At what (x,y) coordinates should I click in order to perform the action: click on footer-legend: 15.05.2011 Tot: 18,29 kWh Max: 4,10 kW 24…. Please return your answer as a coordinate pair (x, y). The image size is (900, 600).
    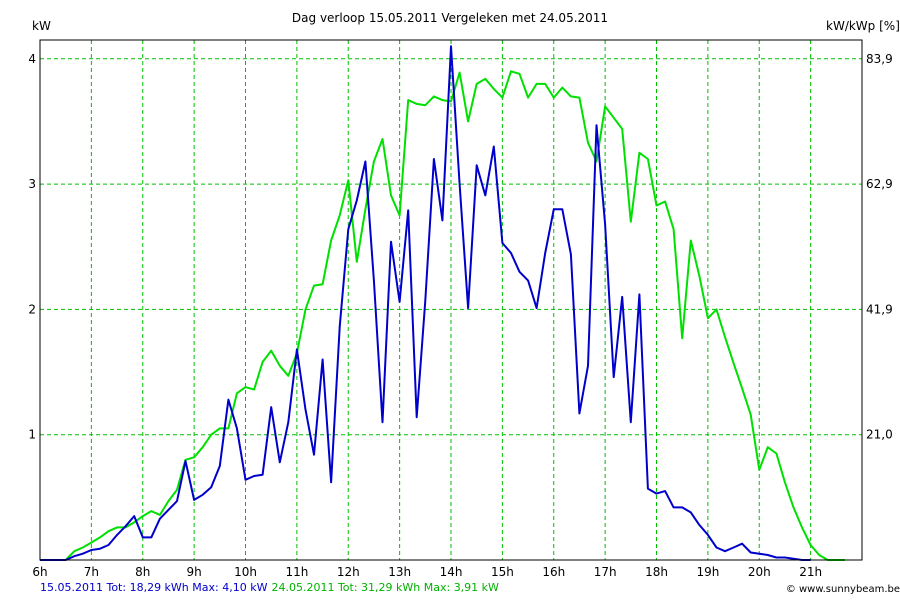
    Looking at the image, I should click on (271, 587).